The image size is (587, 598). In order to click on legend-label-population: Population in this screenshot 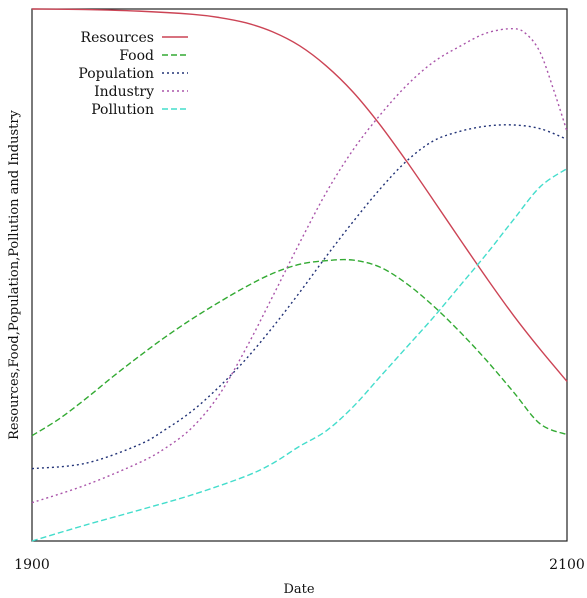, I will do `click(116, 74)`.